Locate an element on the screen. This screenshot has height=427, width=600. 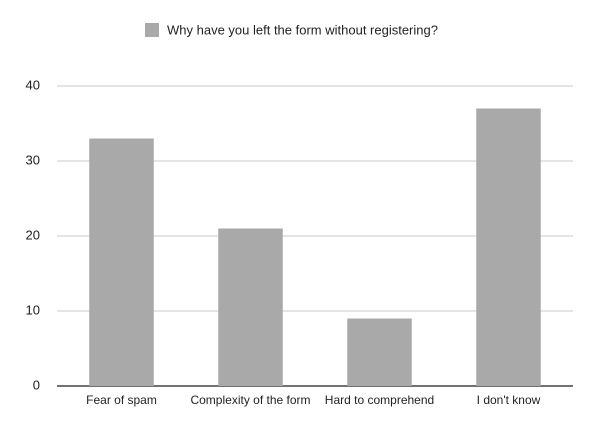
x-tick-label: I don't know is located at coordinates (509, 400).